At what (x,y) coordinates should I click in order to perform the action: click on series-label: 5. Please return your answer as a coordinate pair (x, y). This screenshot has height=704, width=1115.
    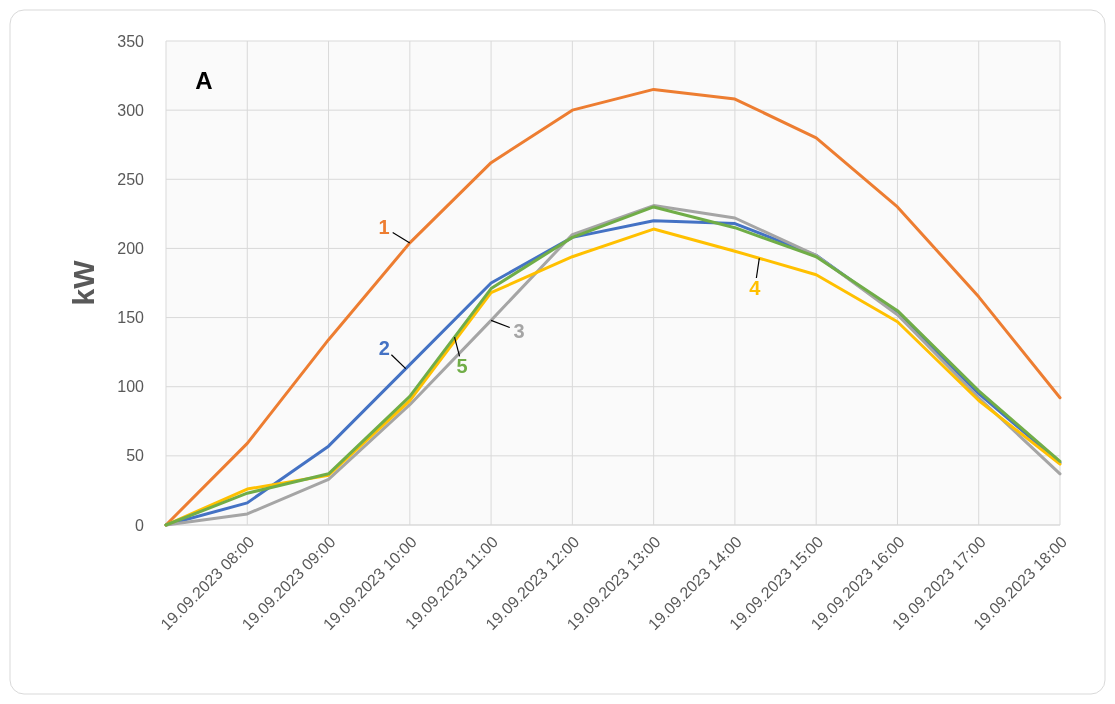
    Looking at the image, I should click on (462, 366).